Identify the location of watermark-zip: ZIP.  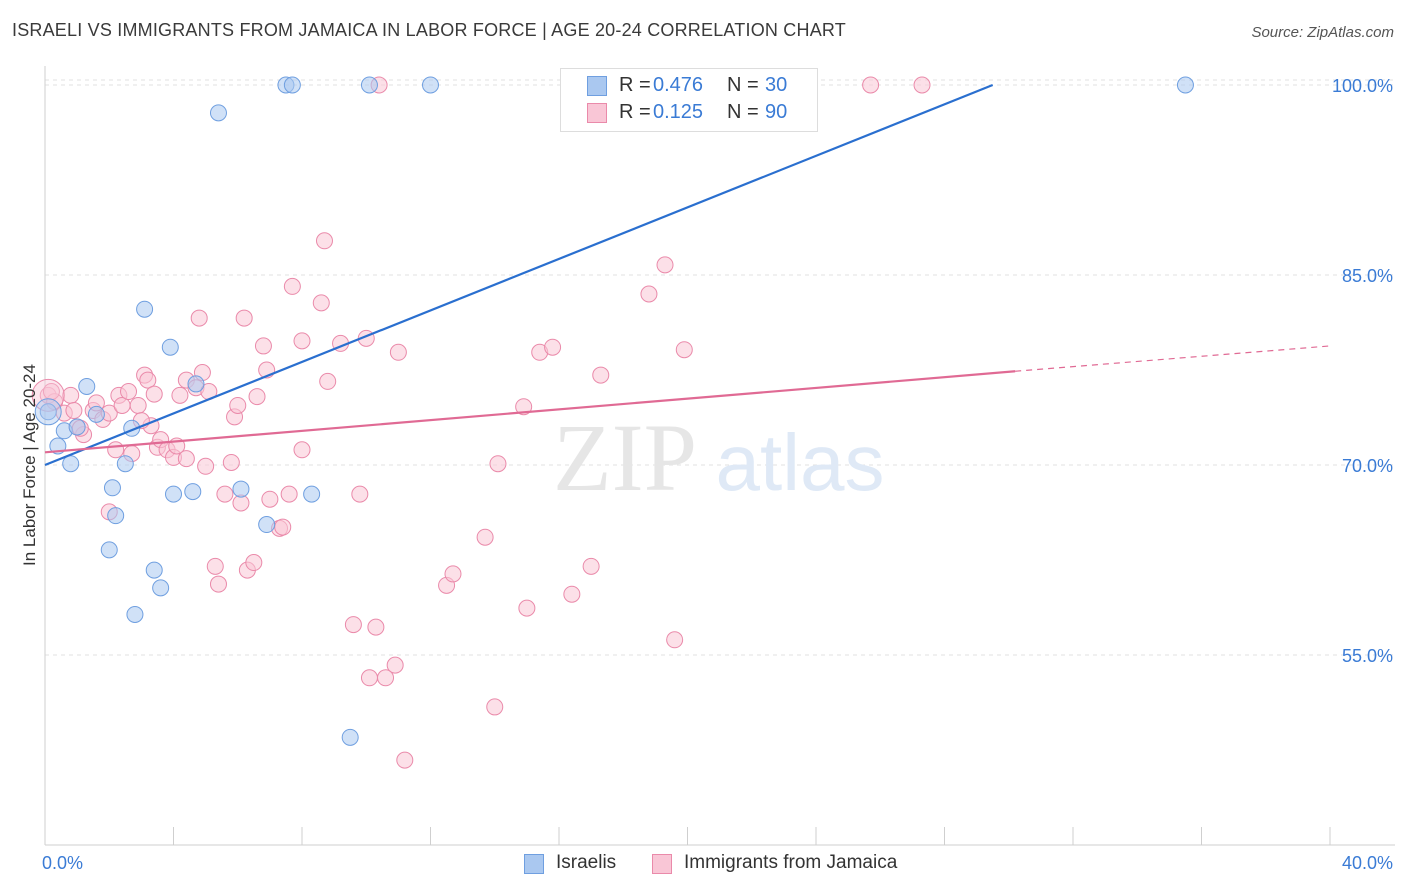
(625, 457).